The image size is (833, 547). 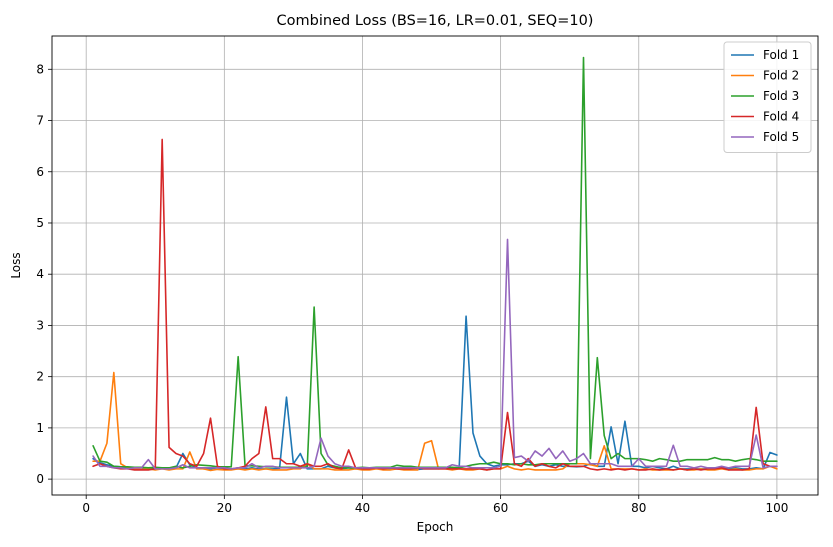 I want to click on y-tick-label: 4, so click(x=40, y=274).